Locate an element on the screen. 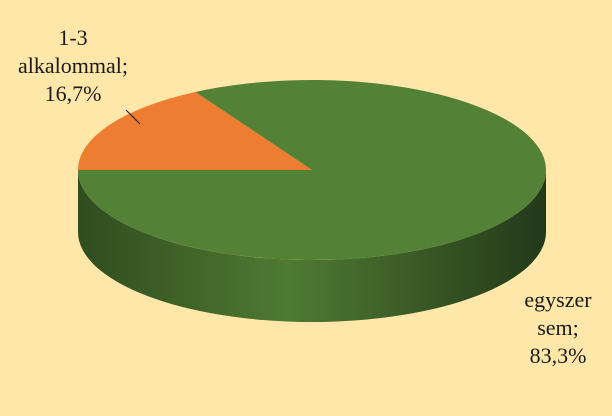 The width and height of the screenshot is (612, 416). slice-label-line: alkalommal; is located at coordinates (73, 65).